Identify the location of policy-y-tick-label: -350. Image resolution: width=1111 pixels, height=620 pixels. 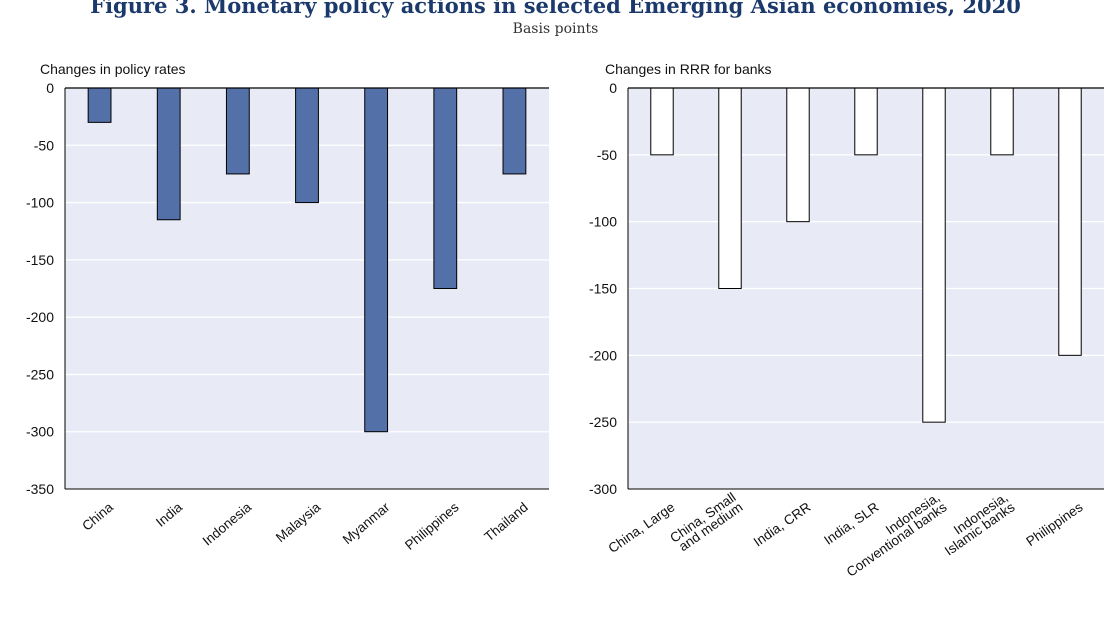
(40, 489).